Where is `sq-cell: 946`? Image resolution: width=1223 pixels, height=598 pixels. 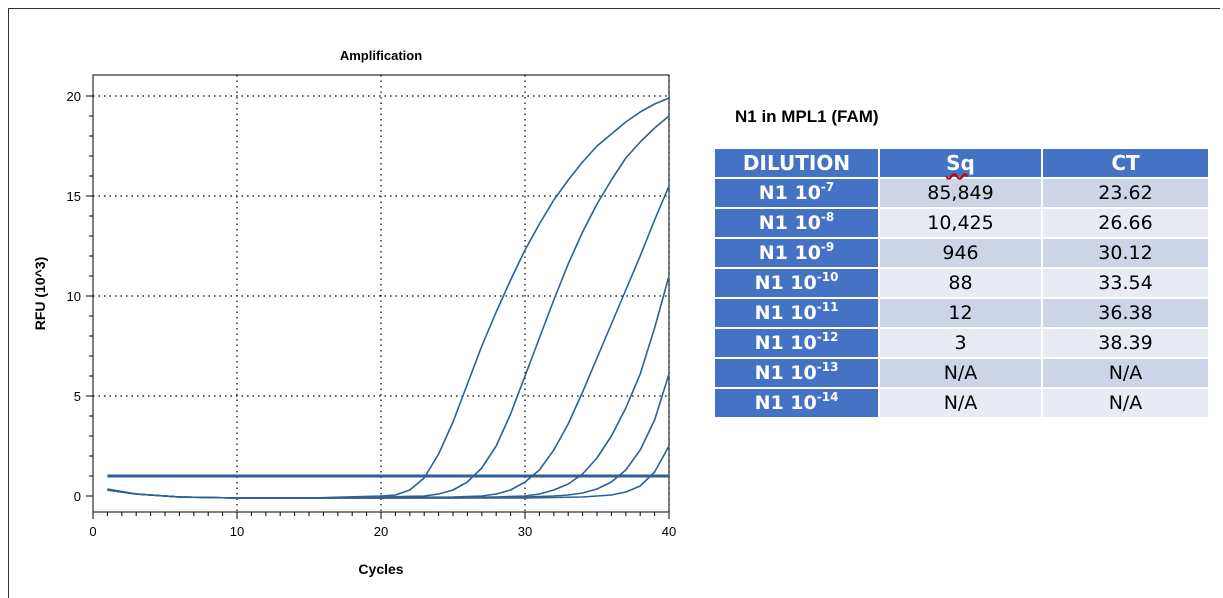
sq-cell: 946 is located at coordinates (960, 253).